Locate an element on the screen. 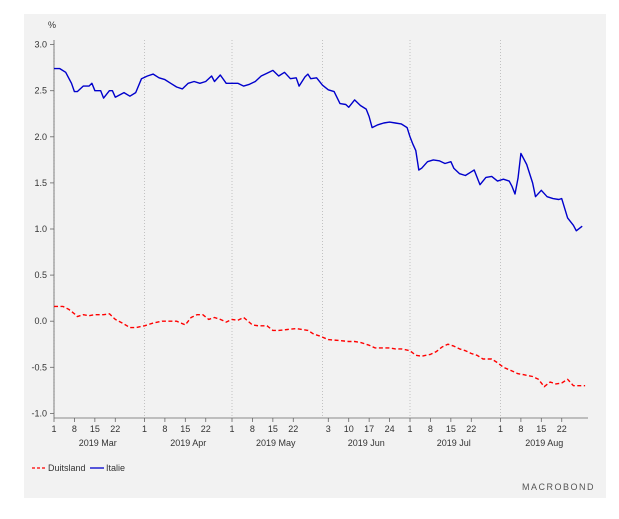 This screenshot has width=619, height=519. x-tick-label: 17 is located at coordinates (369, 429).